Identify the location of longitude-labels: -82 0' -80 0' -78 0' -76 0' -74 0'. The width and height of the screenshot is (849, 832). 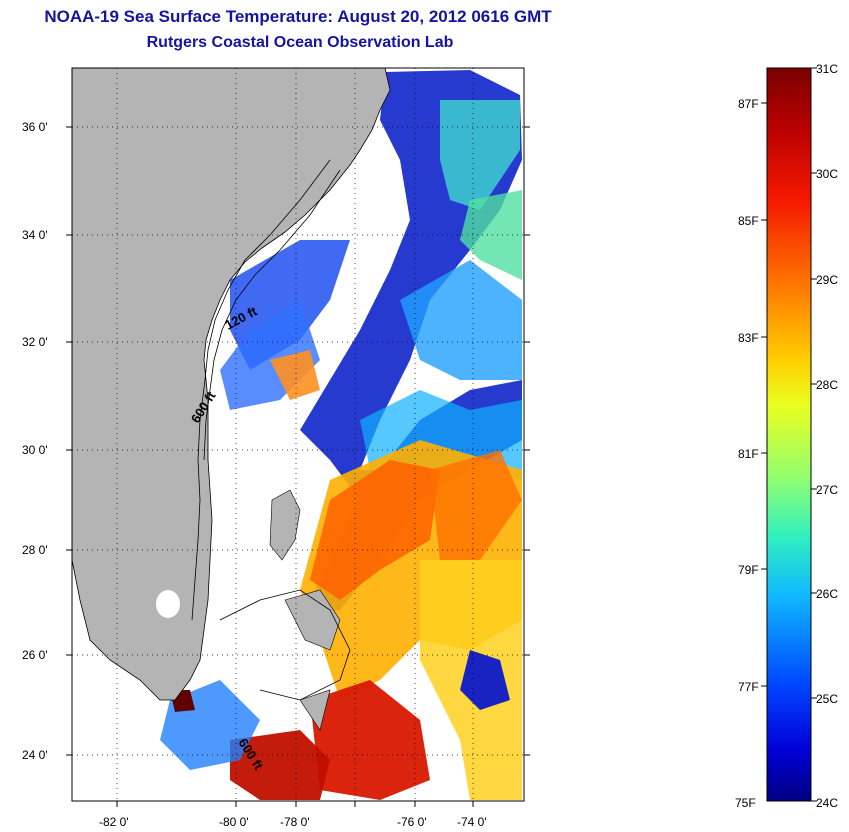
(293, 822).